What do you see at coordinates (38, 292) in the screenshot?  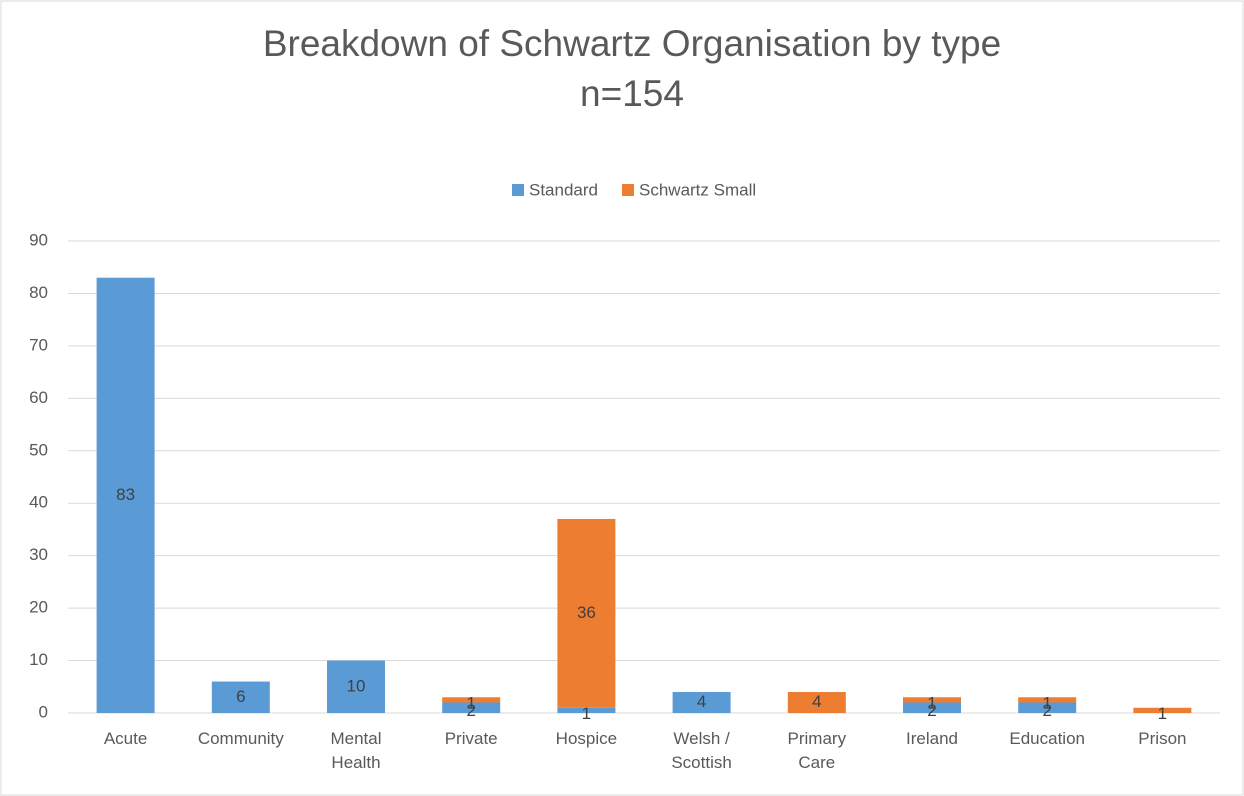 I see `y-tick-label: 80` at bounding box center [38, 292].